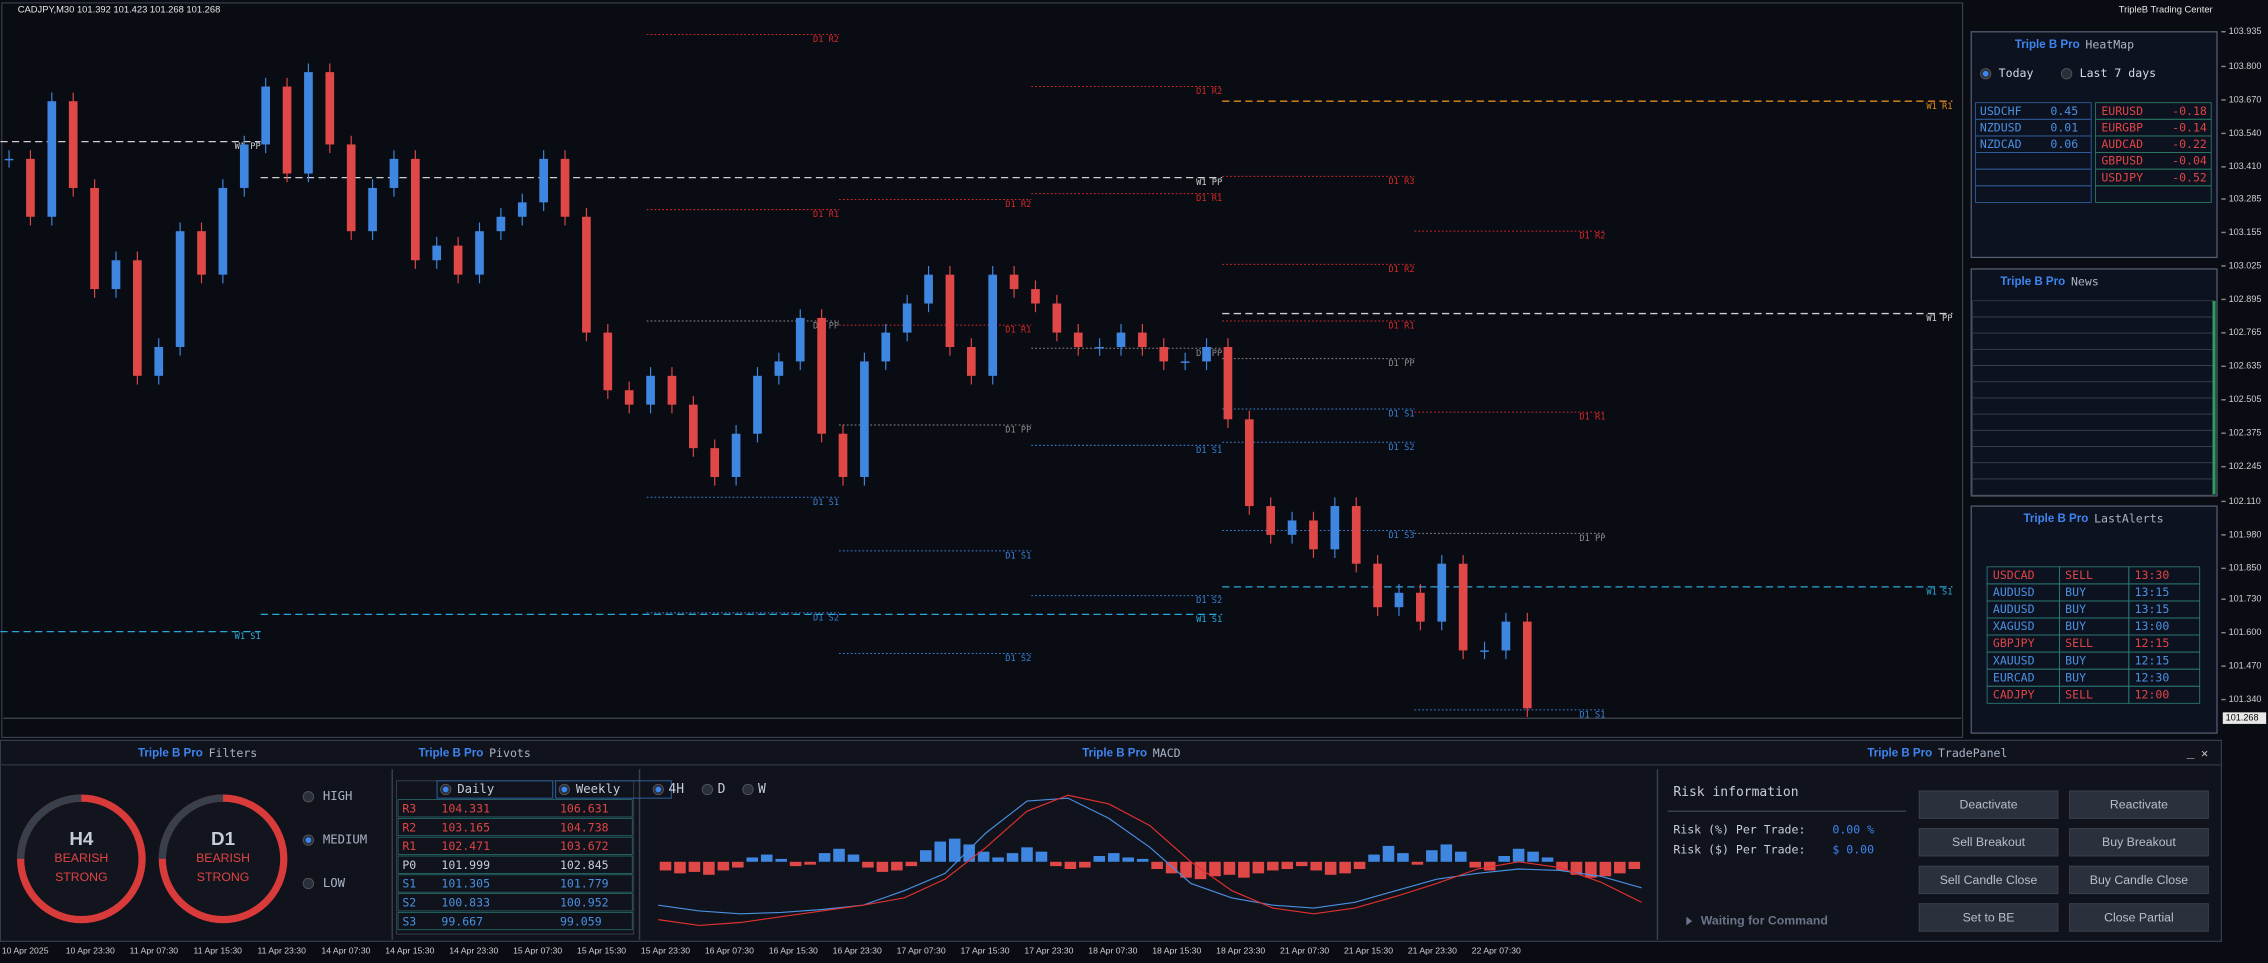 This screenshot has width=2268, height=963. Describe the element at coordinates (1150, 860) in the screenshot. I see `macd-line` at that location.